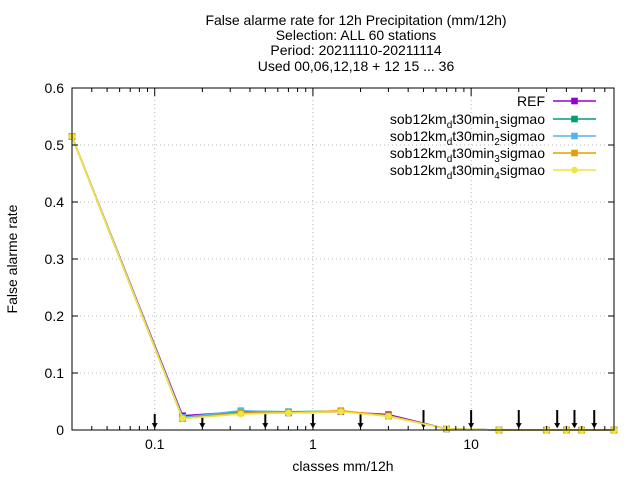 The height and width of the screenshot is (480, 640). What do you see at coordinates (556, 101) in the screenshot?
I see `legend-item-1: REF` at bounding box center [556, 101].